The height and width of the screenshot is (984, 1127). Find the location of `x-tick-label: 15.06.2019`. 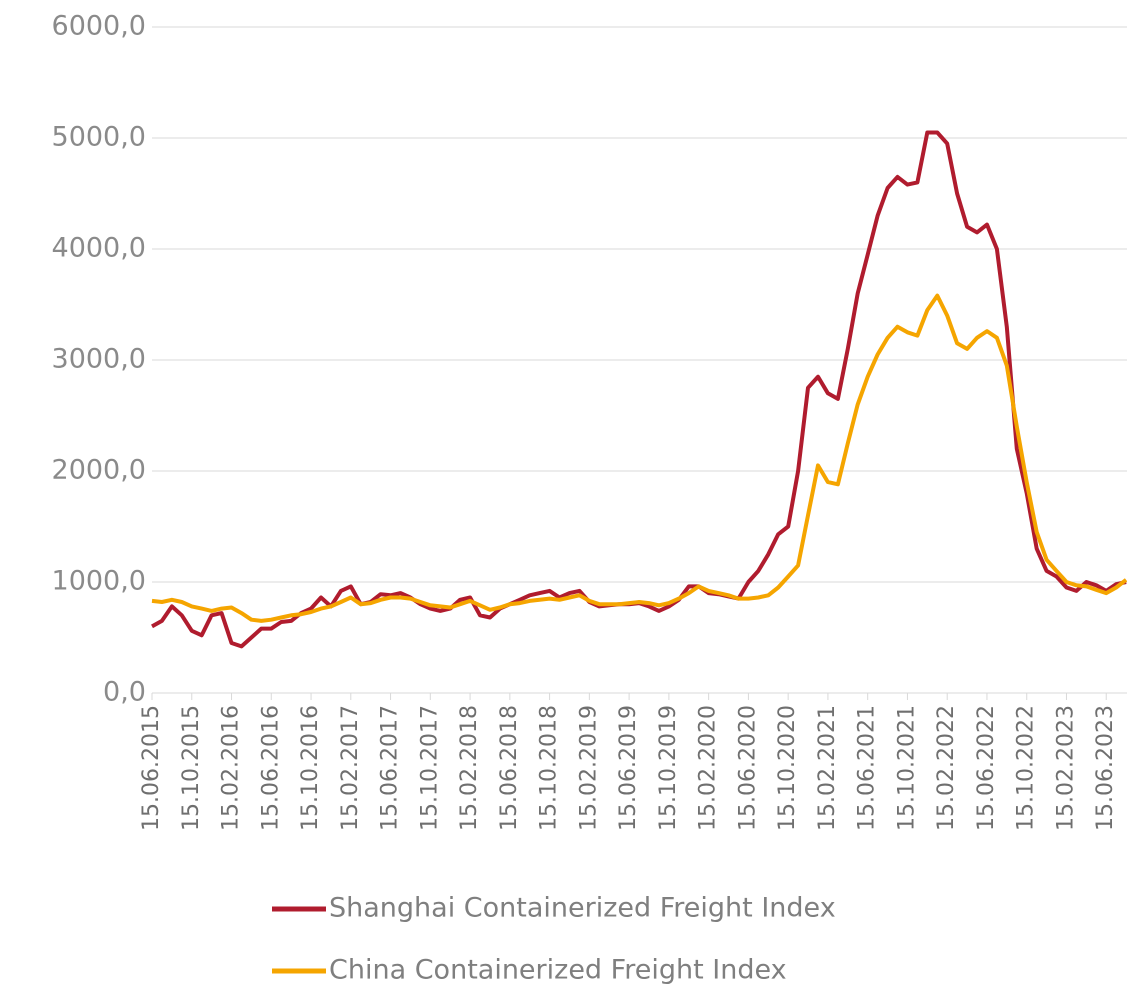

x-tick-label: 15.06.2019 is located at coordinates (628, 768).